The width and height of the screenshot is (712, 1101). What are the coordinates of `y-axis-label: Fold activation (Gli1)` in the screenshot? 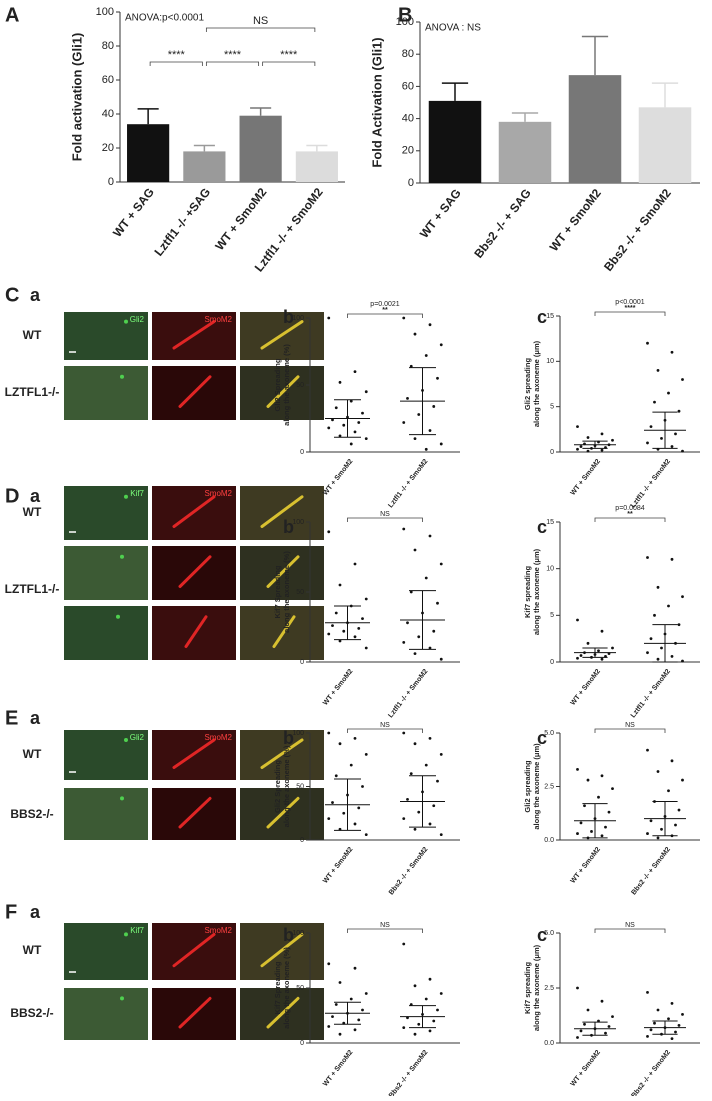 It's located at (76, 97).